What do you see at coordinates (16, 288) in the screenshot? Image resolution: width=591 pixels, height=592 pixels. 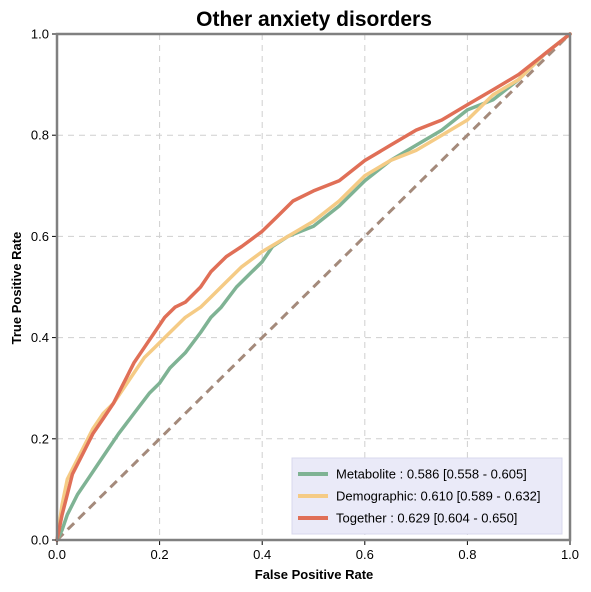 I see `y-axis-label: True Positive Rate` at bounding box center [16, 288].